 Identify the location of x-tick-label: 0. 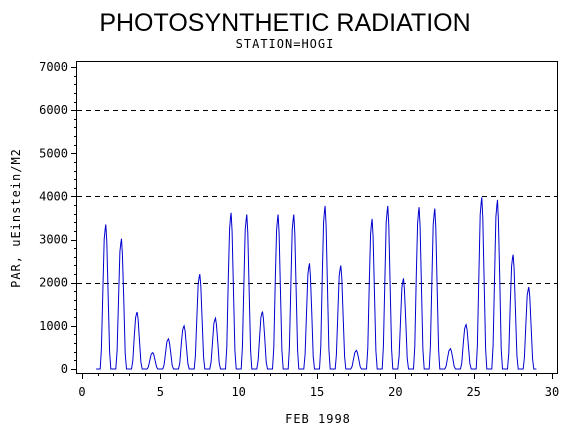
(81, 392).